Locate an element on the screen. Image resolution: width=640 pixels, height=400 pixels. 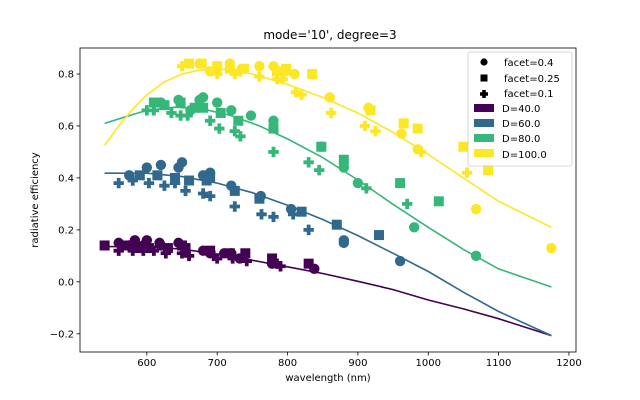
legend-plus-marker is located at coordinates (484, 94).